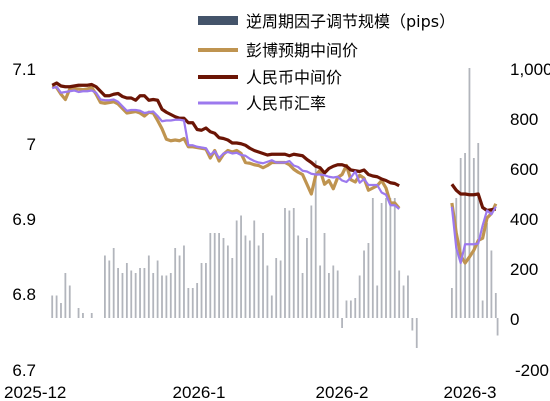  What do you see at coordinates (524, 269) in the screenshot?
I see `right-tick-label: 200` at bounding box center [524, 269].